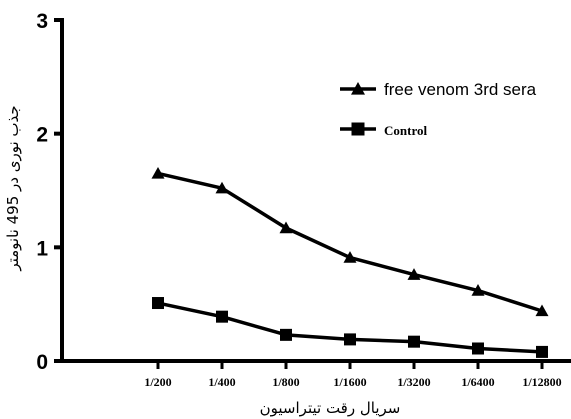 The image size is (571, 419). What do you see at coordinates (42, 362) in the screenshot?
I see `y-tick-label: 0` at bounding box center [42, 362].